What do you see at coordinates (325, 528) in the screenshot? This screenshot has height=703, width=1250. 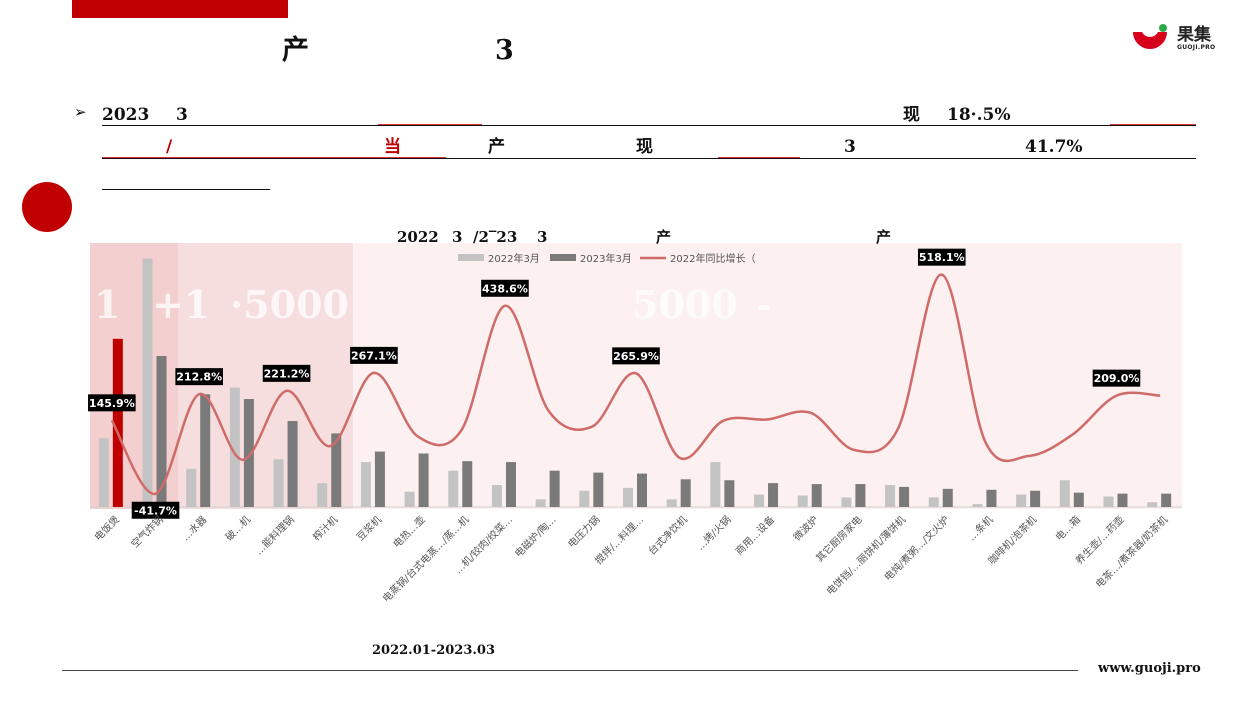 I see `x-tick-label: 榨汁机` at bounding box center [325, 528].